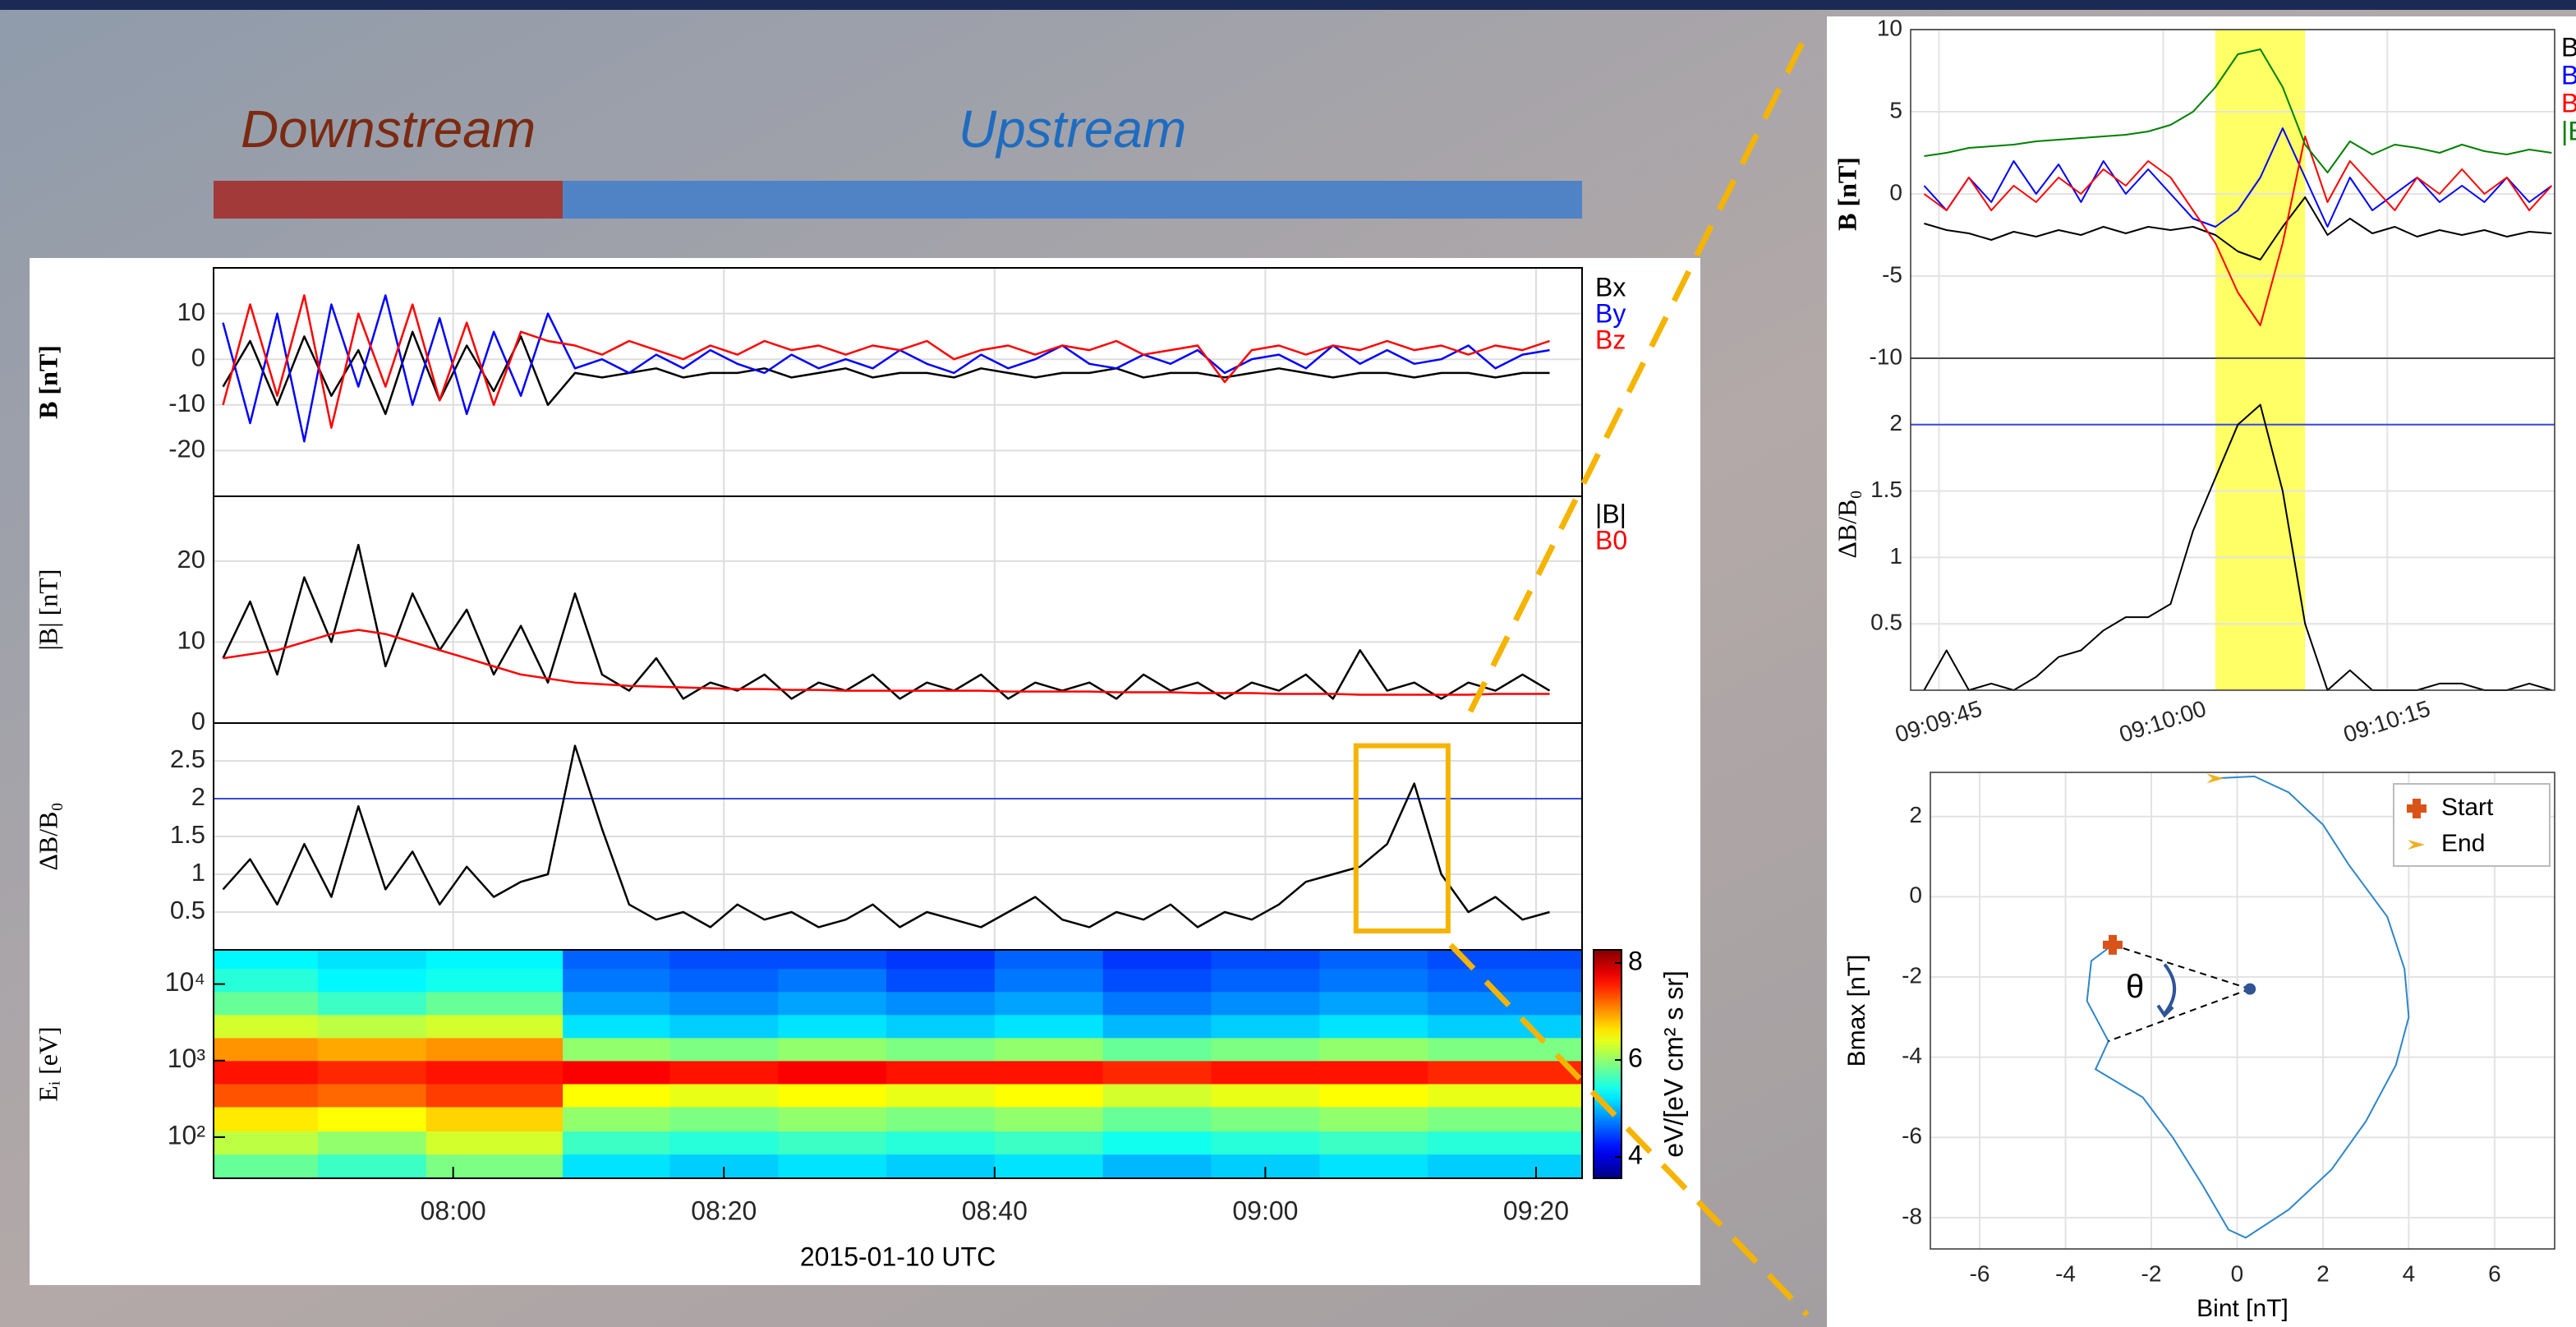 The width and height of the screenshot is (2576, 1327). Describe the element at coordinates (2467, 807) in the screenshot. I see `legend-entry: Start` at that location.